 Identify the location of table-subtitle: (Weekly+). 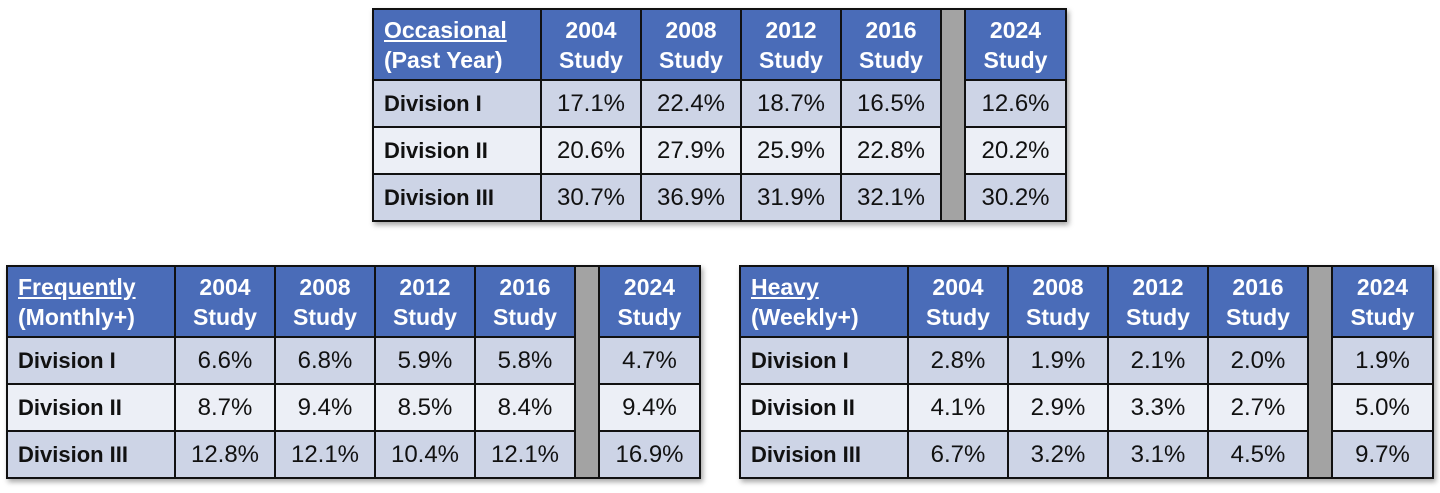
(805, 316).